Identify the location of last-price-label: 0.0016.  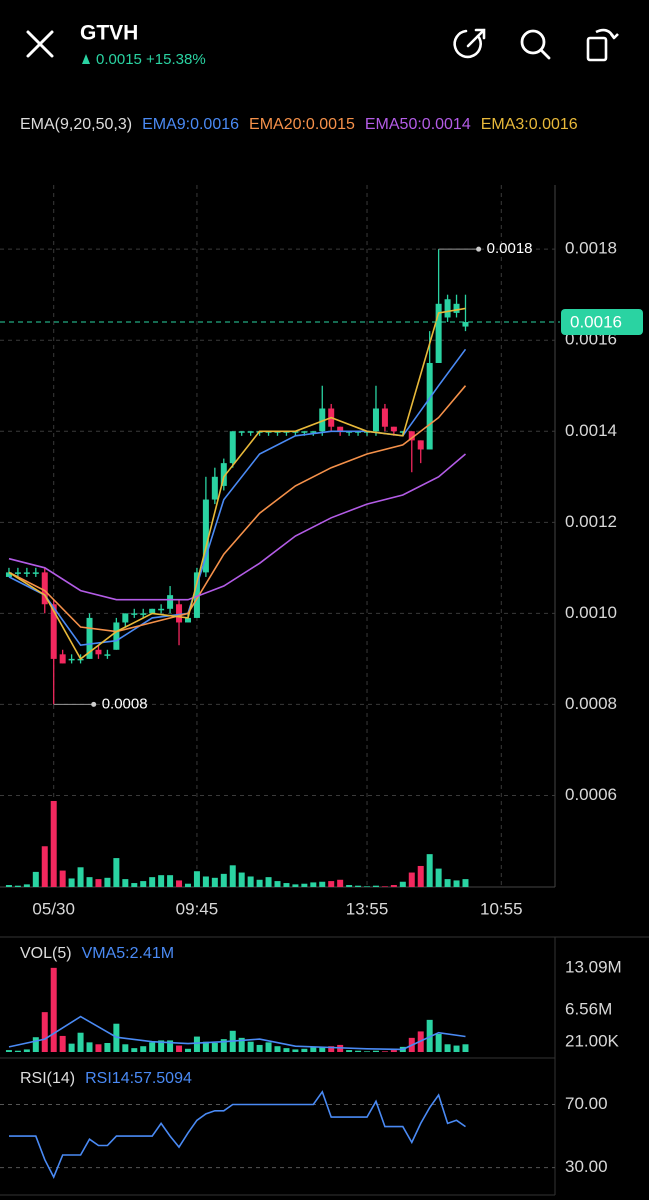
(596, 321).